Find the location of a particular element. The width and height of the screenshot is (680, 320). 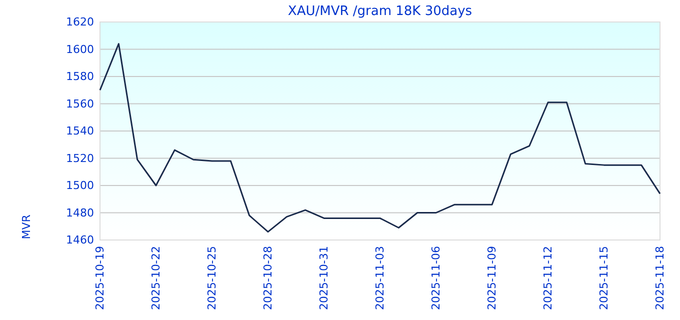

x-tick-label: 2025-10-28 is located at coordinates (268, 278).